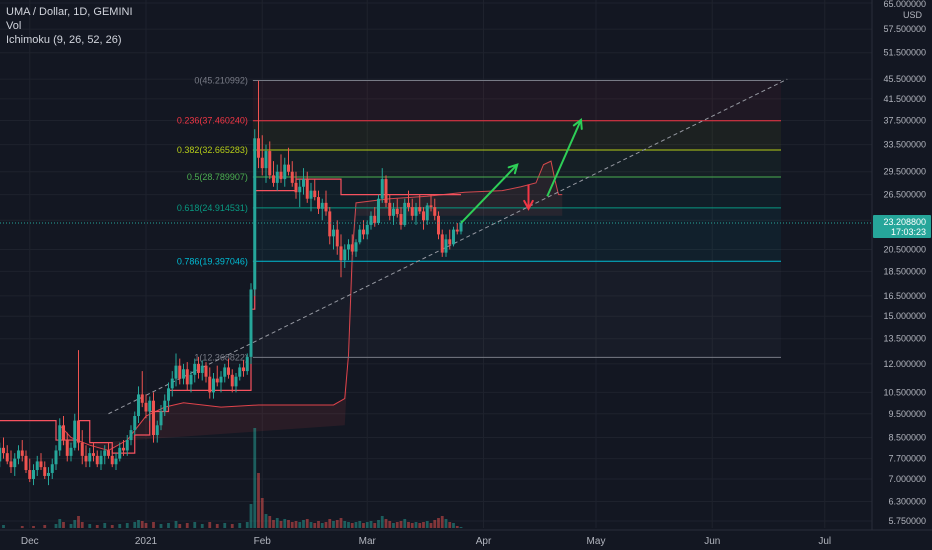  I want to click on price-tick-label: 8.500000, so click(907, 438).